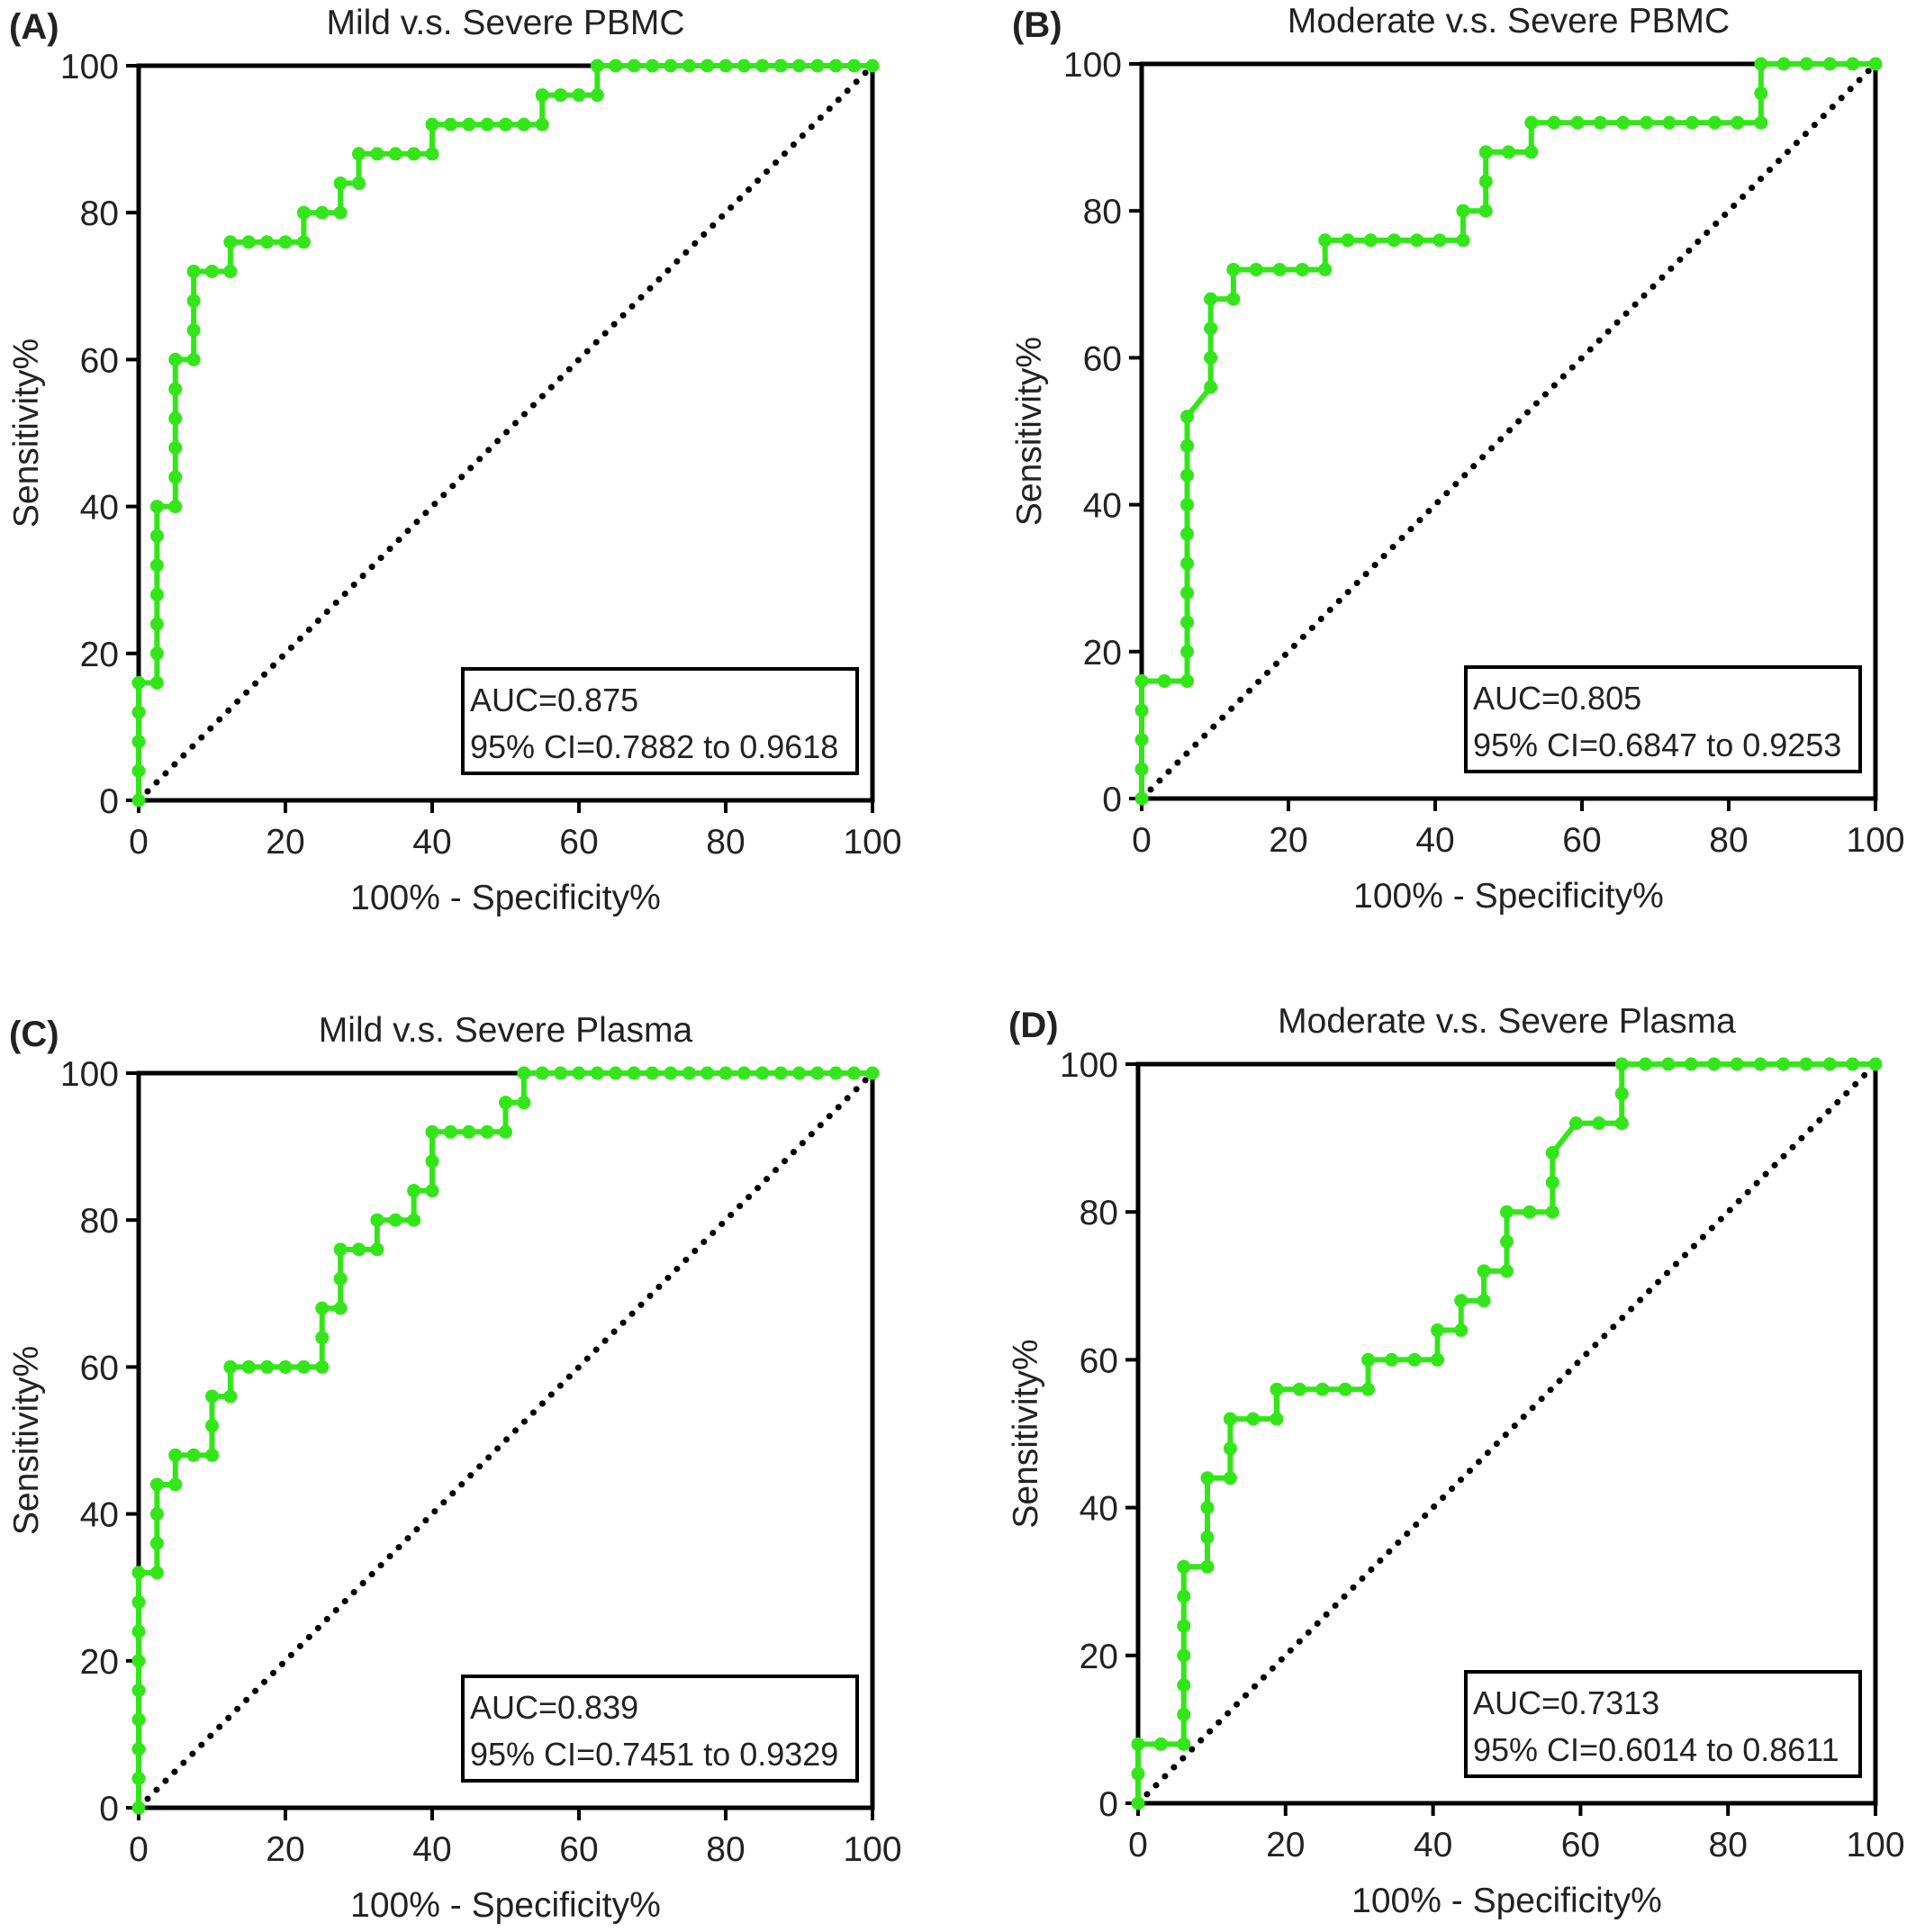 The image size is (1916, 1932). I want to click on chart-1-ytick-label-3: 60, so click(1102, 358).